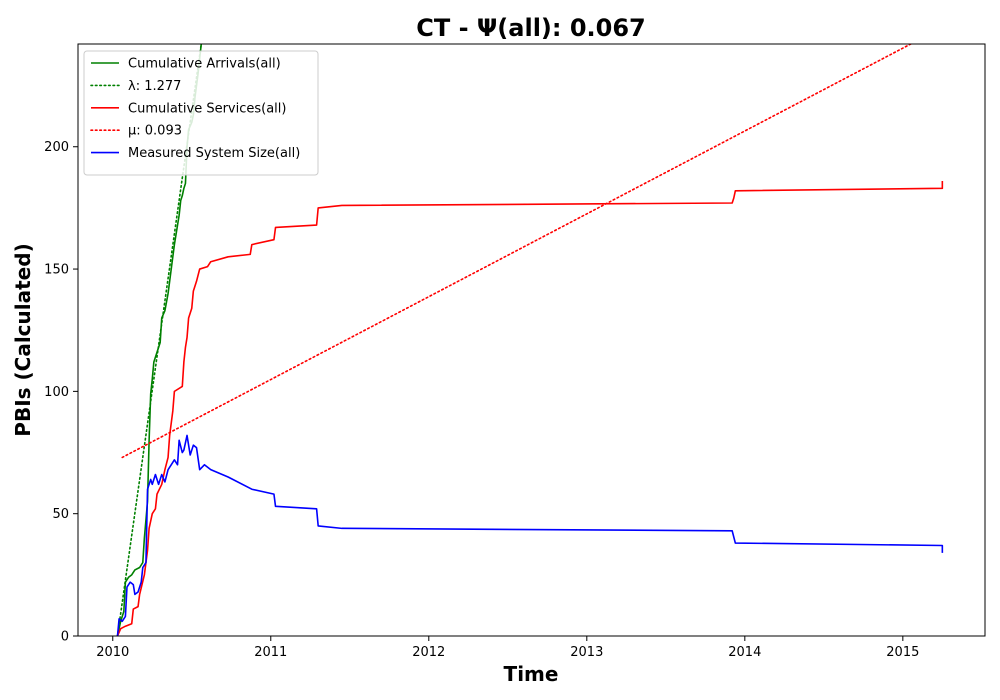 Image resolution: width=1000 pixels, height=700 pixels. I want to click on x-tick-label: 2015, so click(902, 652).